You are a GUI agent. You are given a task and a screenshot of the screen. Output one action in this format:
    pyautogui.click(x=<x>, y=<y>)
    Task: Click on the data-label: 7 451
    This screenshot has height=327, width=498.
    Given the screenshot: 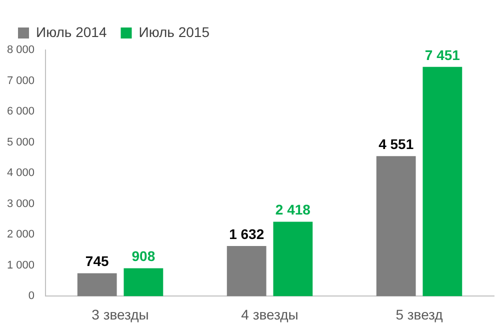 What is the action you would take?
    pyautogui.click(x=442, y=54)
    